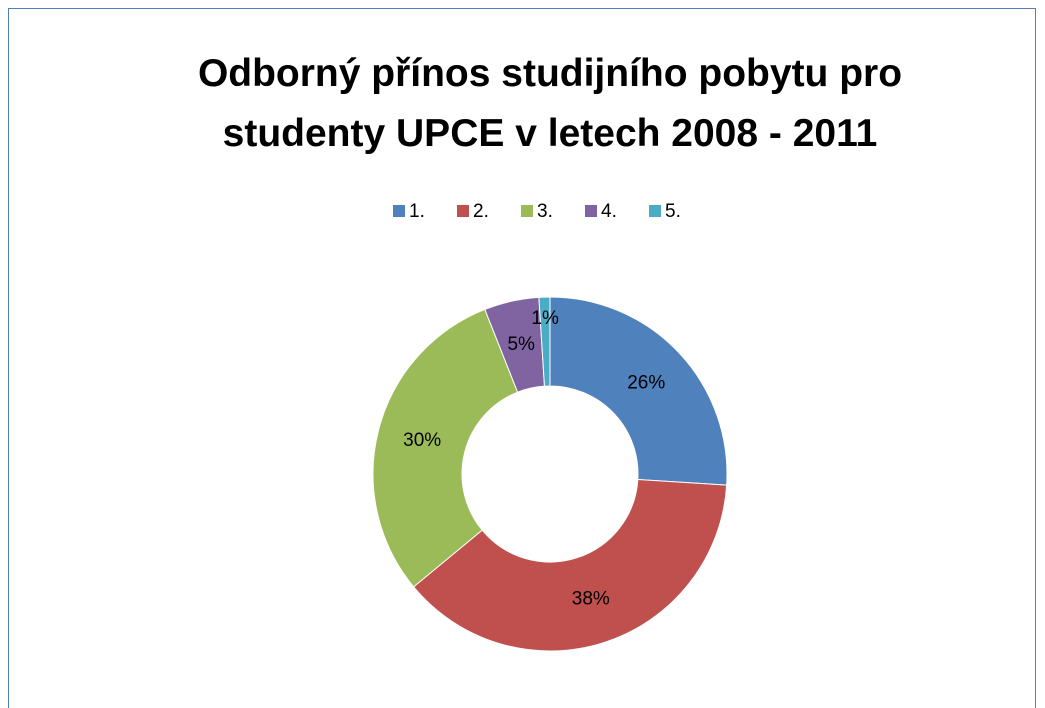 This screenshot has width=1045, height=708. What do you see at coordinates (646, 383) in the screenshot?
I see `data-label: 26%` at bounding box center [646, 383].